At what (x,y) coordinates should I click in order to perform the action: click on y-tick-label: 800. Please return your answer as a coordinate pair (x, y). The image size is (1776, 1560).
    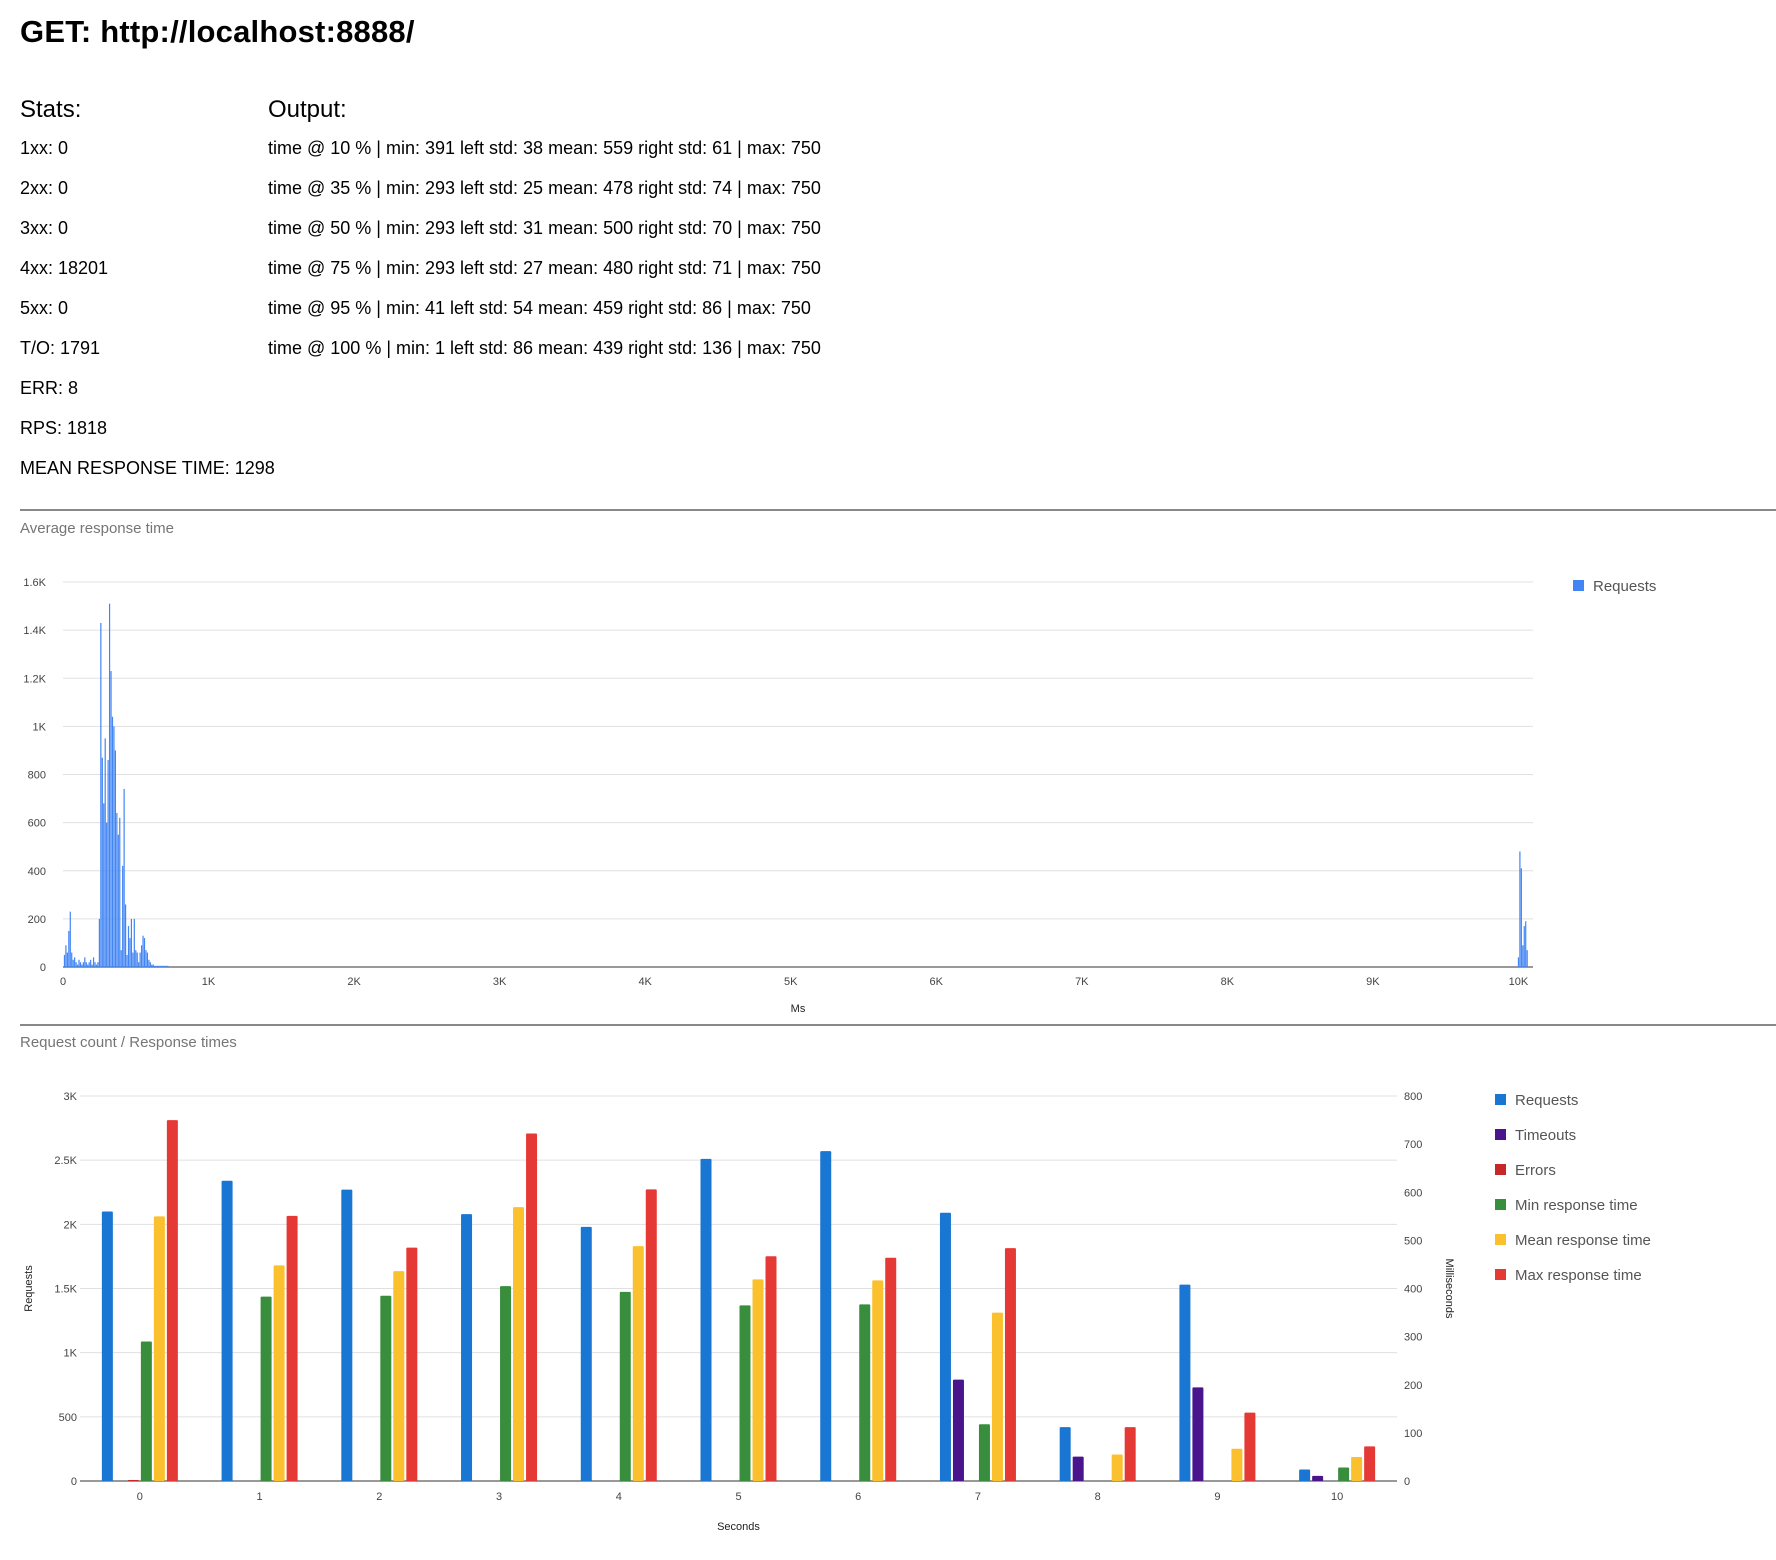
    Looking at the image, I should click on (37, 776).